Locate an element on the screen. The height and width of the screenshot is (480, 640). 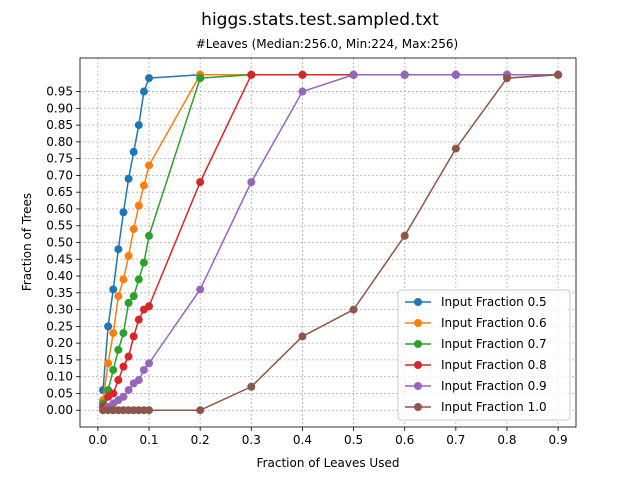
x-tick-label: 0.7 is located at coordinates (455, 440).